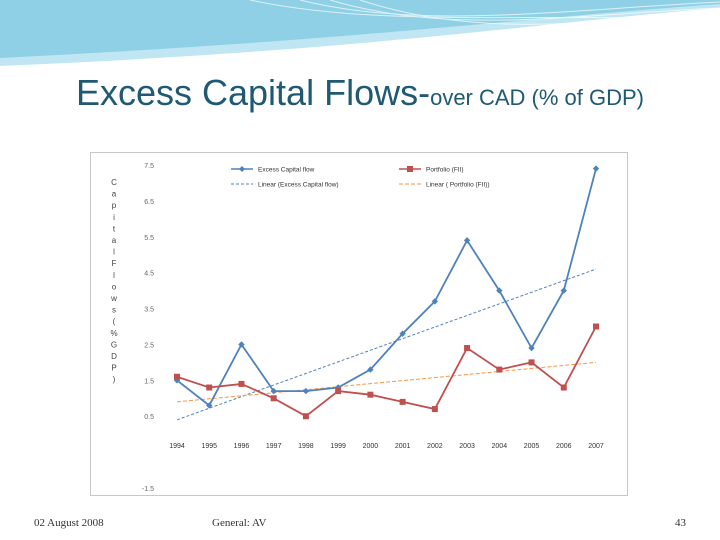 Image resolution: width=720 pixels, height=540 pixels. I want to click on legend-label: Linear ( Portfolio (FII)), so click(458, 185).